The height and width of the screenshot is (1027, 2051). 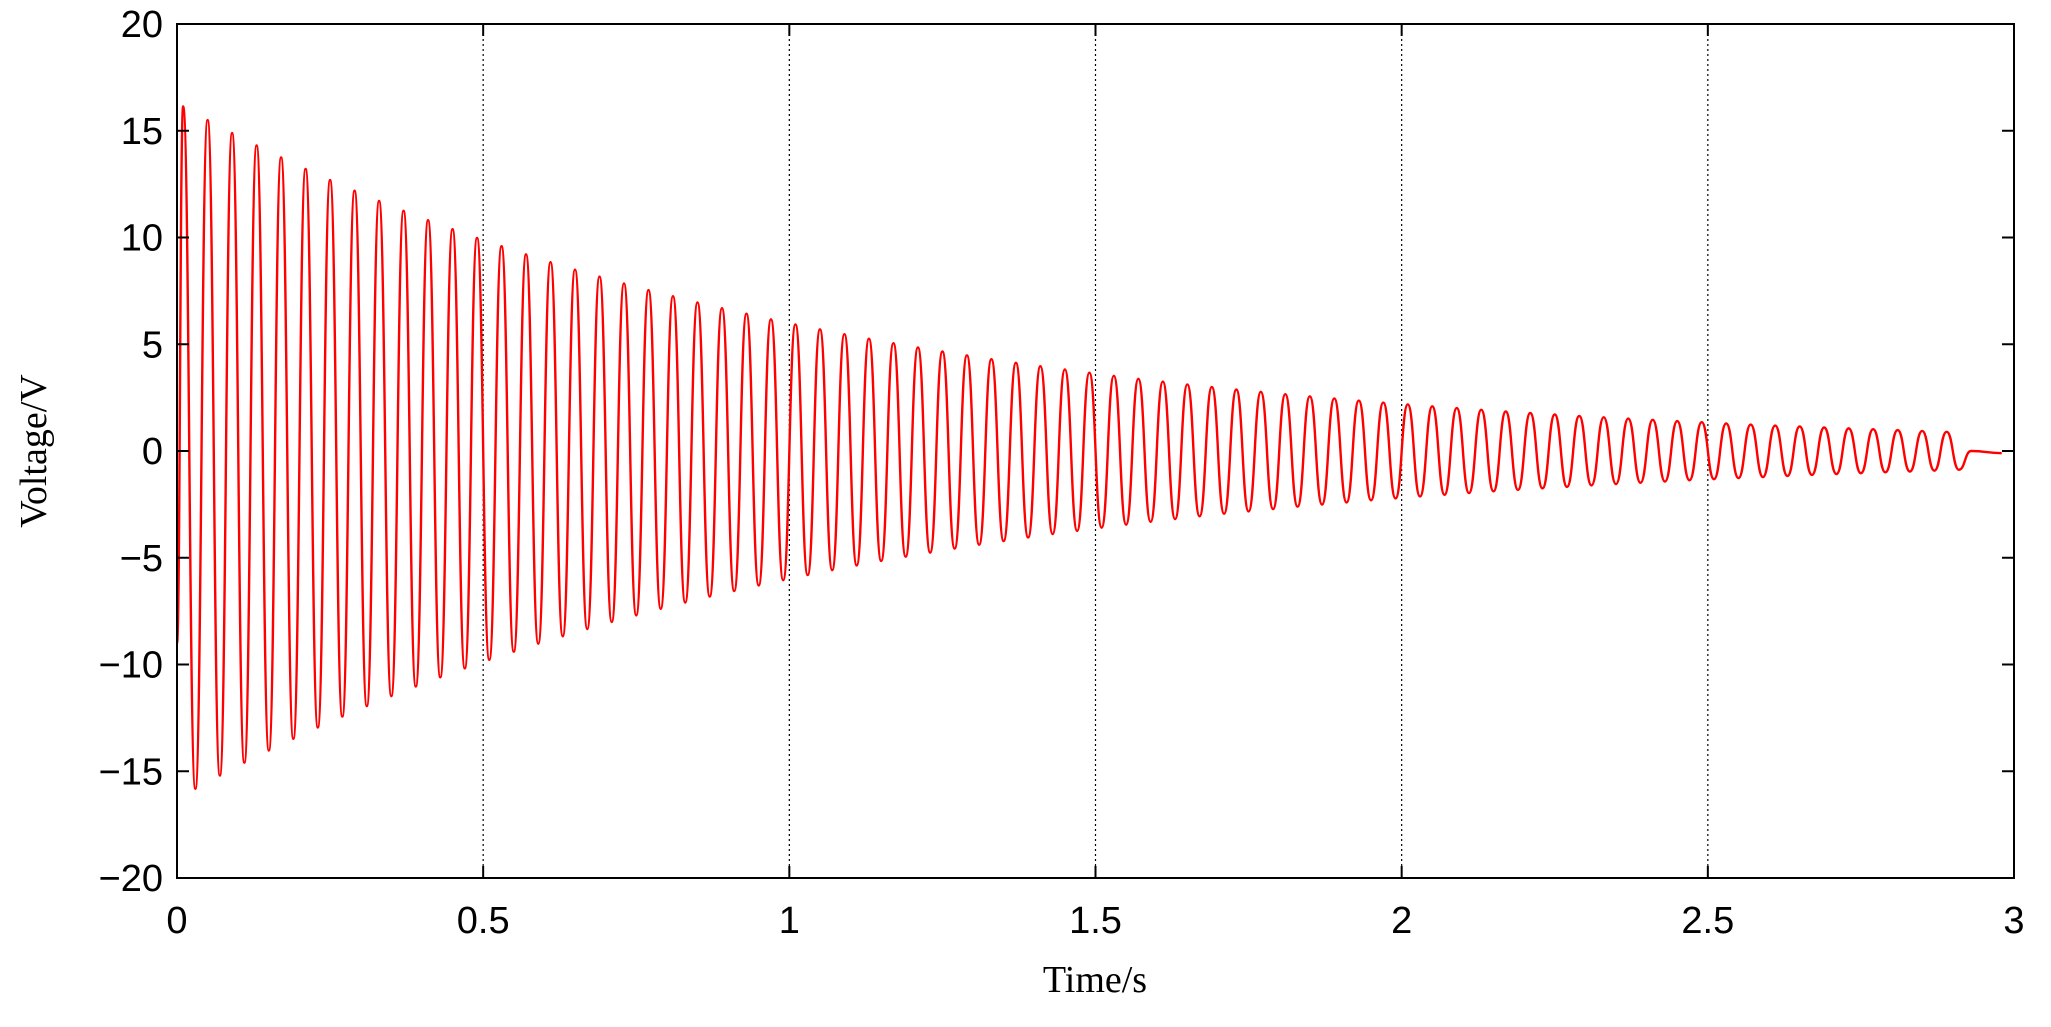 I want to click on y-tick-label: 0, so click(x=152, y=452).